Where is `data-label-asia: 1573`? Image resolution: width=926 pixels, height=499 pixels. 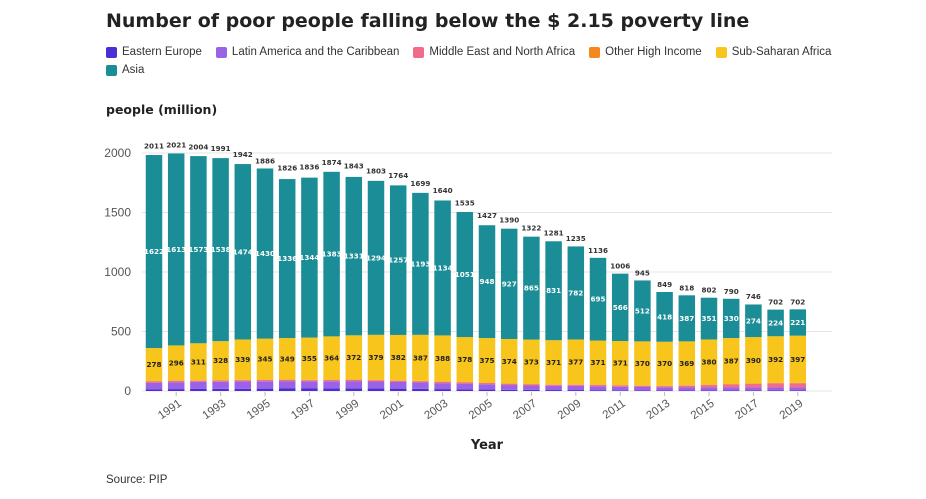 data-label-asia: 1573 is located at coordinates (198, 249).